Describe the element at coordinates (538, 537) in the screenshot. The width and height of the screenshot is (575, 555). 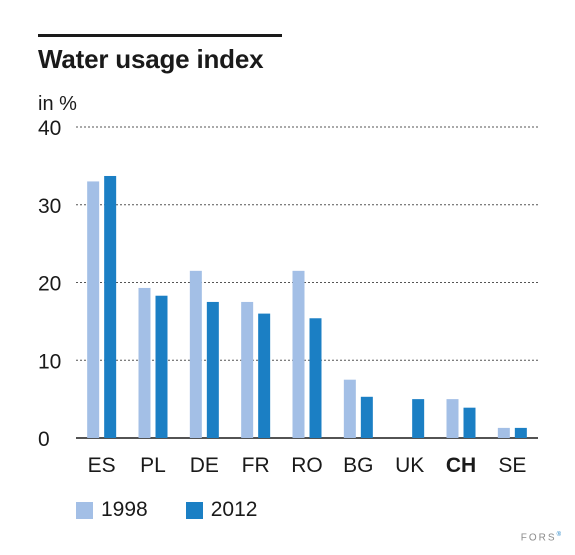
I see `brand-text: FORS` at that location.